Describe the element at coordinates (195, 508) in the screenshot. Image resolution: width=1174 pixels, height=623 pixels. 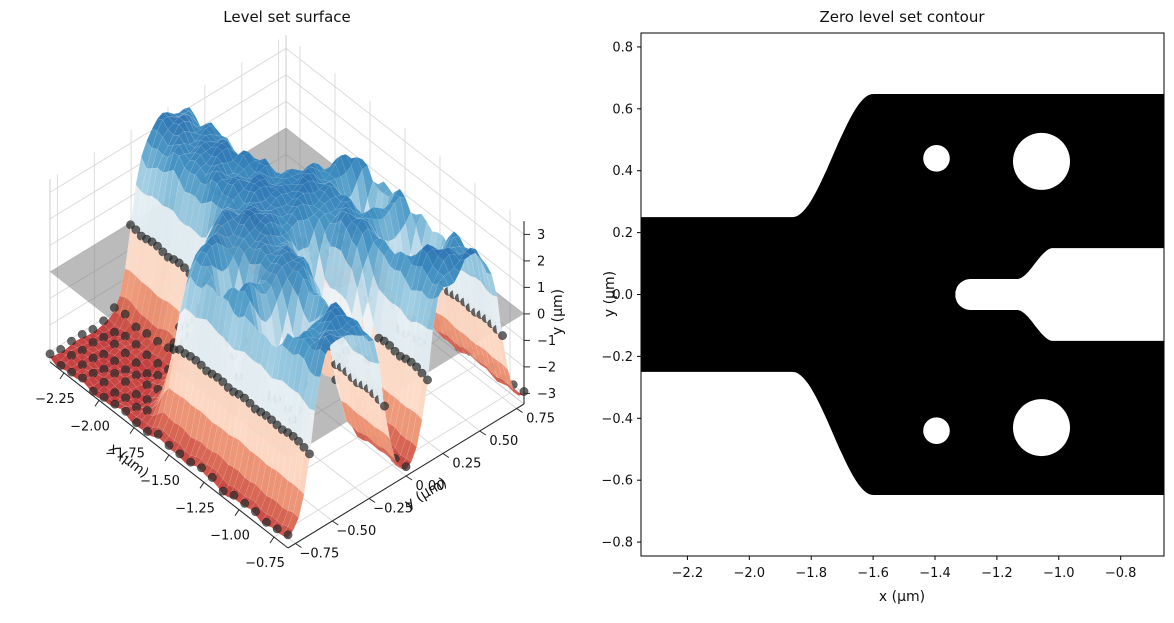
I see `svg-text: −1.25` at that location.